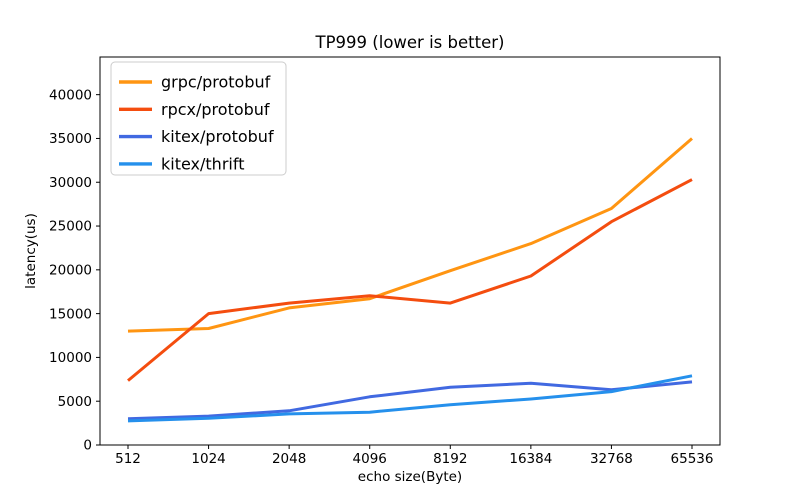  Describe the element at coordinates (216, 82) in the screenshot. I see `legend-item-label: grpc/protobuf` at that location.